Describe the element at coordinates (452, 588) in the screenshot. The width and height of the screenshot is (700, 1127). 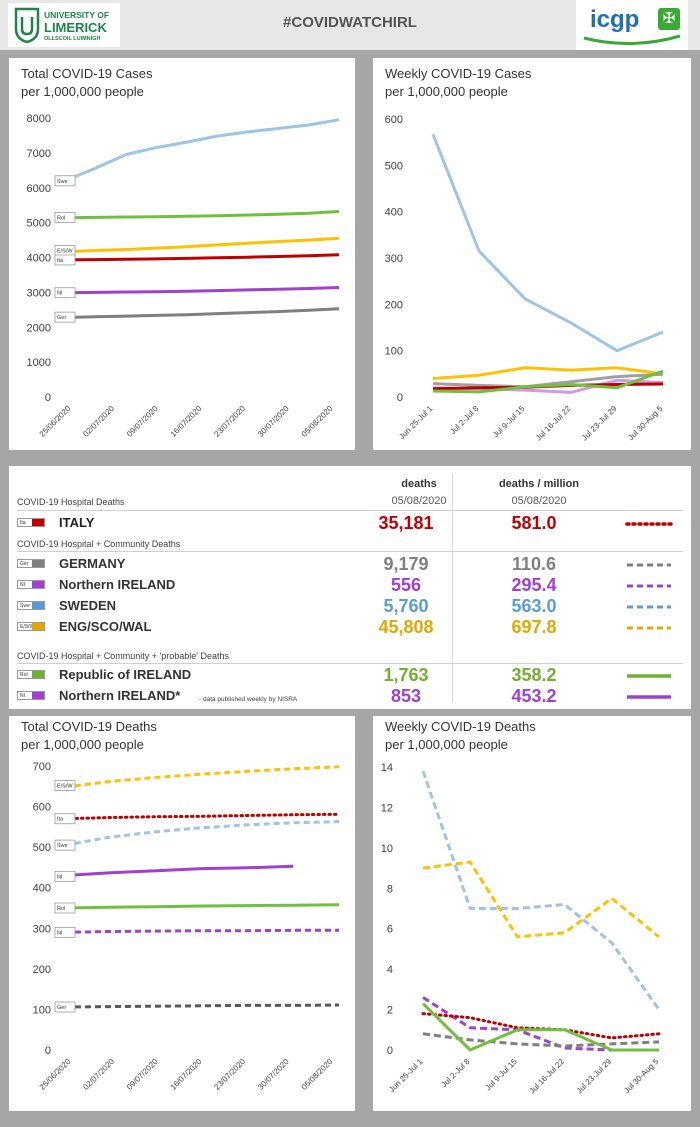
I see `column-divider` at that location.